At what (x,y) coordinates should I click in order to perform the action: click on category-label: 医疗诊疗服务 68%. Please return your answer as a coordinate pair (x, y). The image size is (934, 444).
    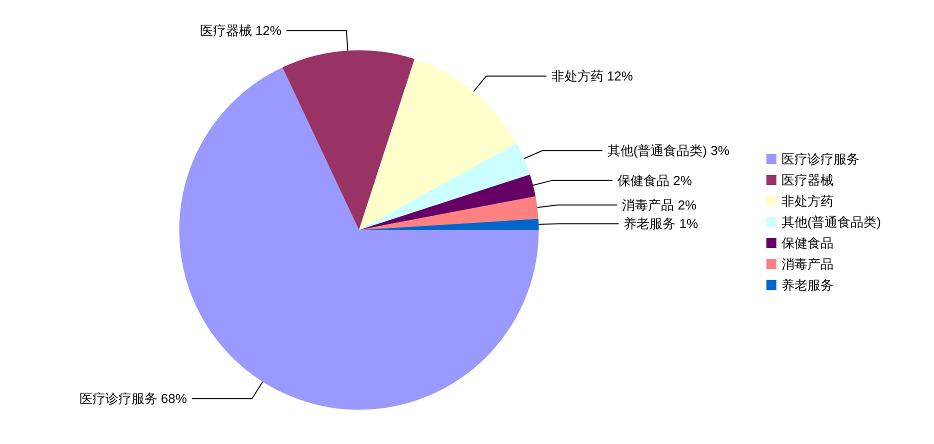
    Looking at the image, I should click on (133, 398).